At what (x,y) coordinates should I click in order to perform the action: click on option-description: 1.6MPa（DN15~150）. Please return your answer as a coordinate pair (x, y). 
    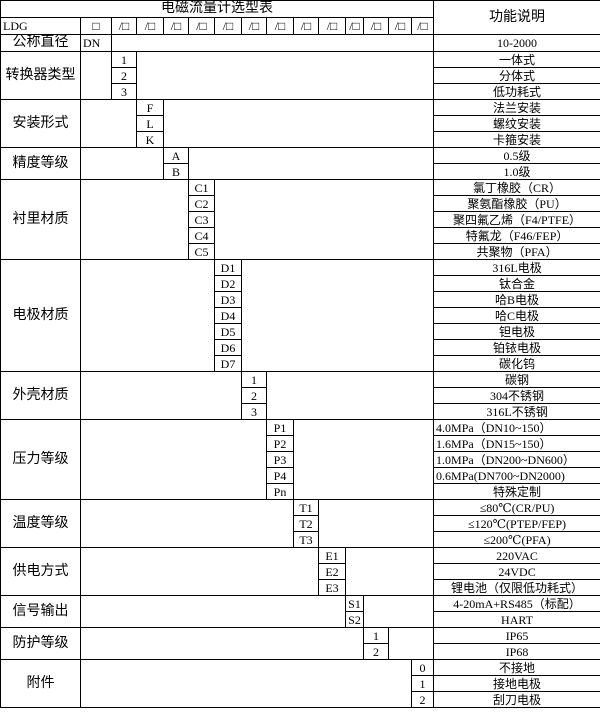
    Looking at the image, I should click on (516, 443).